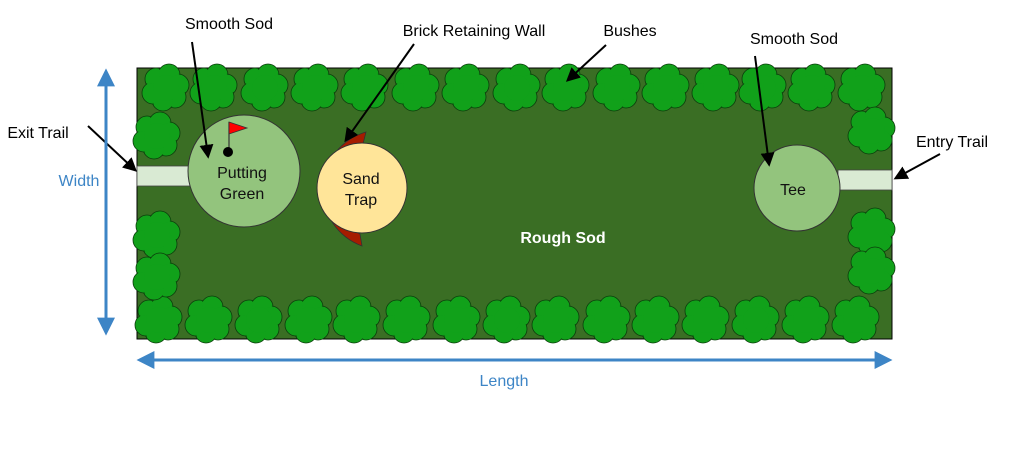 This screenshot has height=456, width=1024. What do you see at coordinates (112, 148) in the screenshot?
I see `exit-trail-arrow` at bounding box center [112, 148].